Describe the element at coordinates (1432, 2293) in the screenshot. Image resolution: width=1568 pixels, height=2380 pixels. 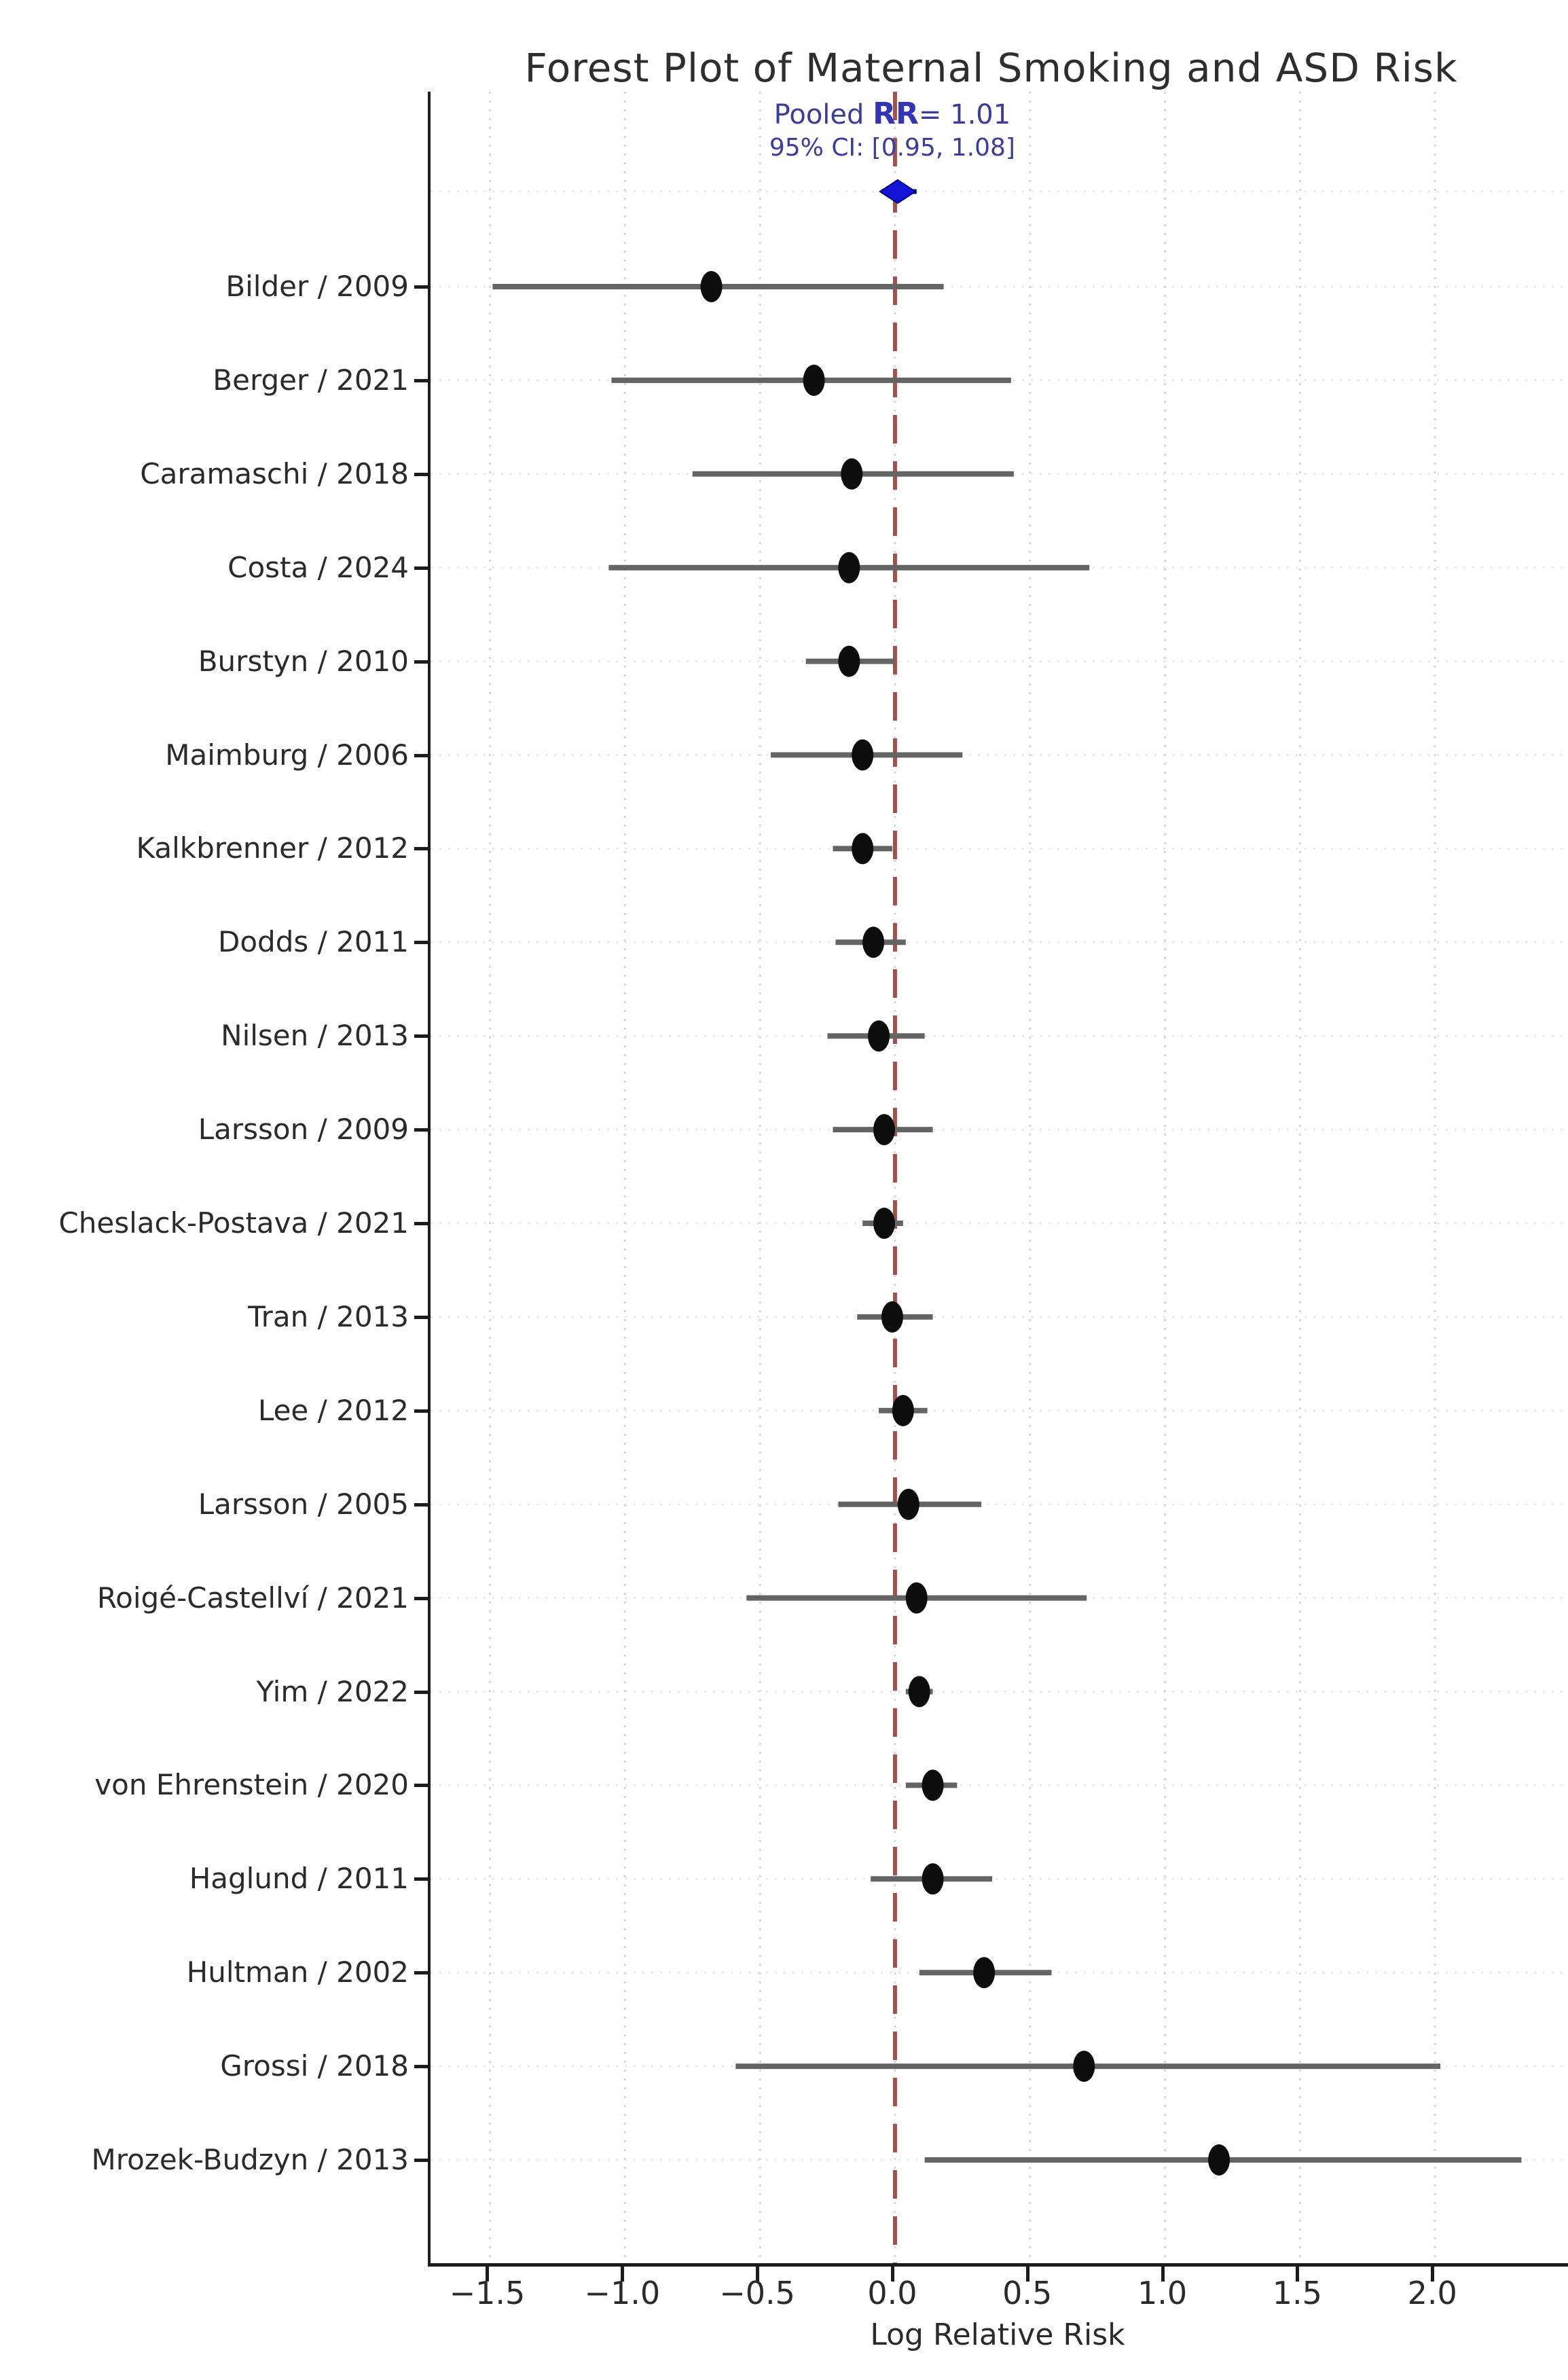
I see `x-tick-label: 2.0` at that location.